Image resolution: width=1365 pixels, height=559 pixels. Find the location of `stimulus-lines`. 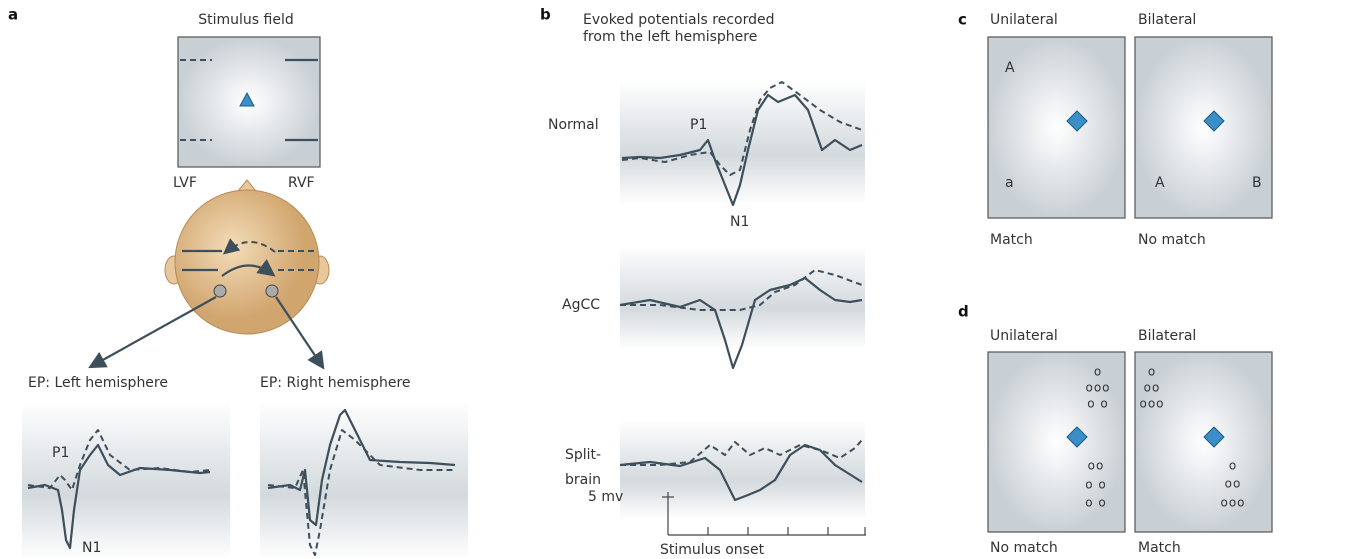

stimulus-lines is located at coordinates (249, 100).